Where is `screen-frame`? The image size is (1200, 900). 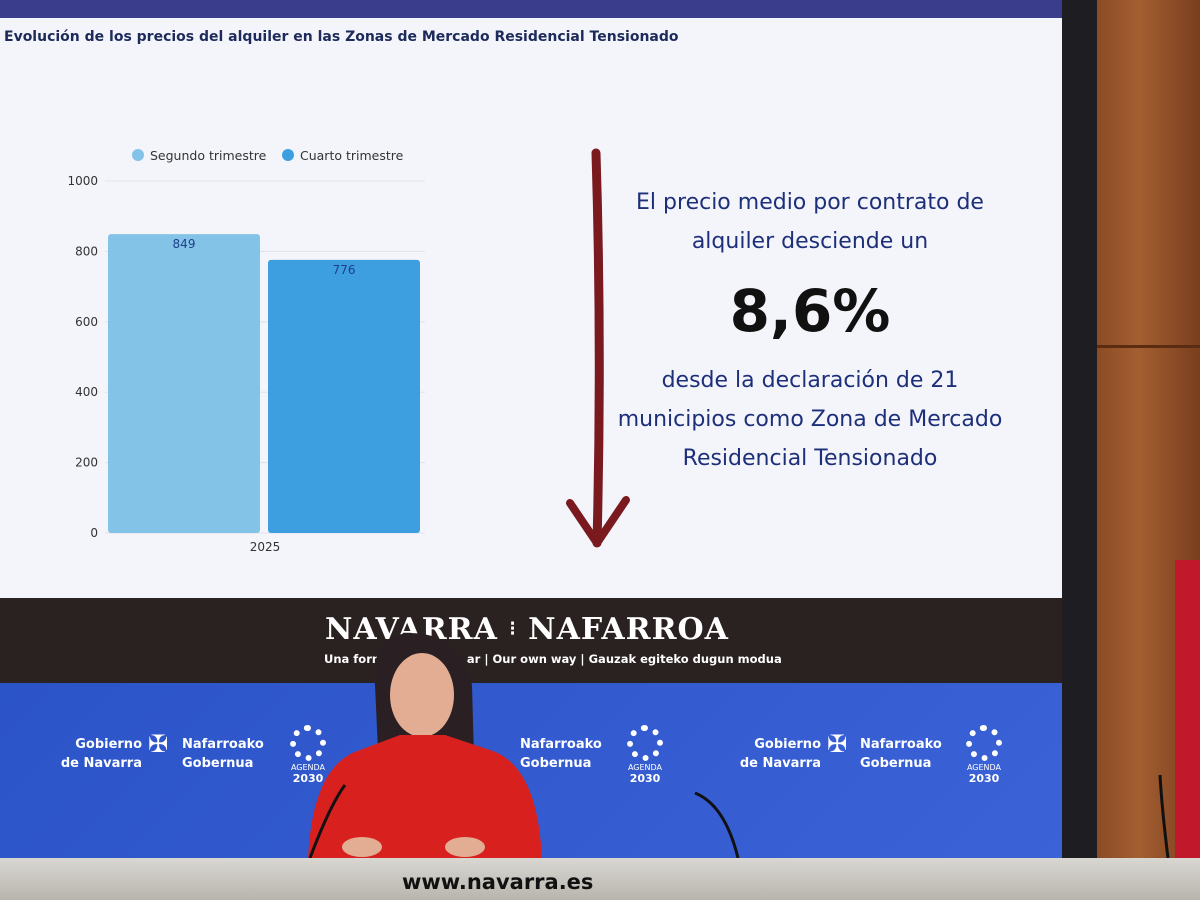 screen-frame is located at coordinates (1079, 430).